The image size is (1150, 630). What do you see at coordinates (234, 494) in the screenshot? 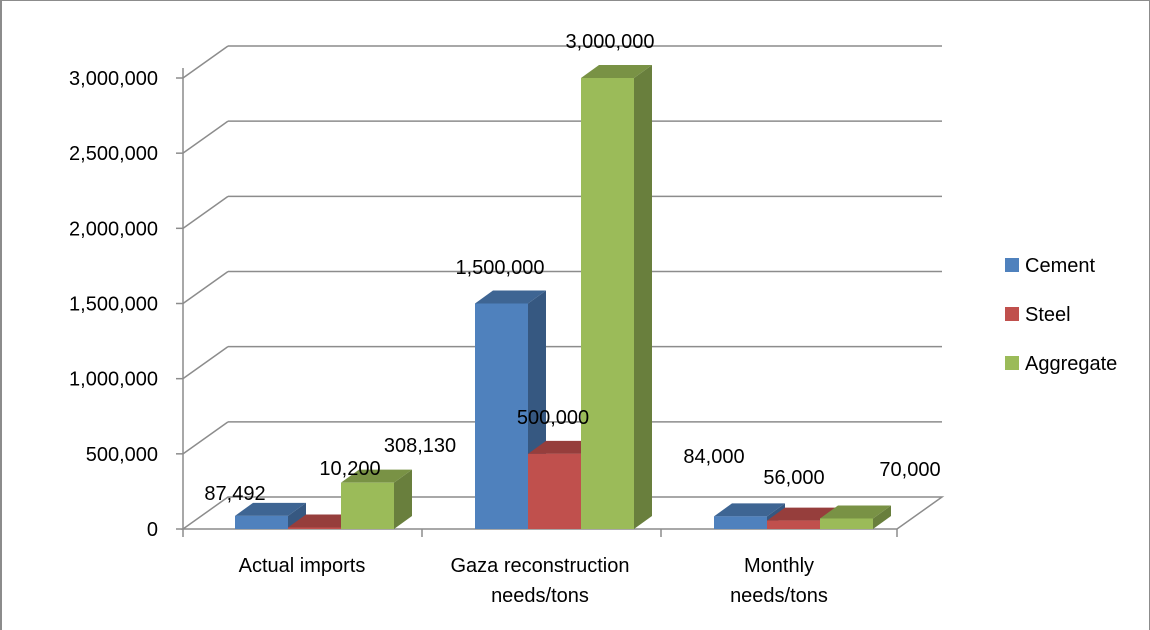
I see `data-label: 87,492` at bounding box center [234, 494].